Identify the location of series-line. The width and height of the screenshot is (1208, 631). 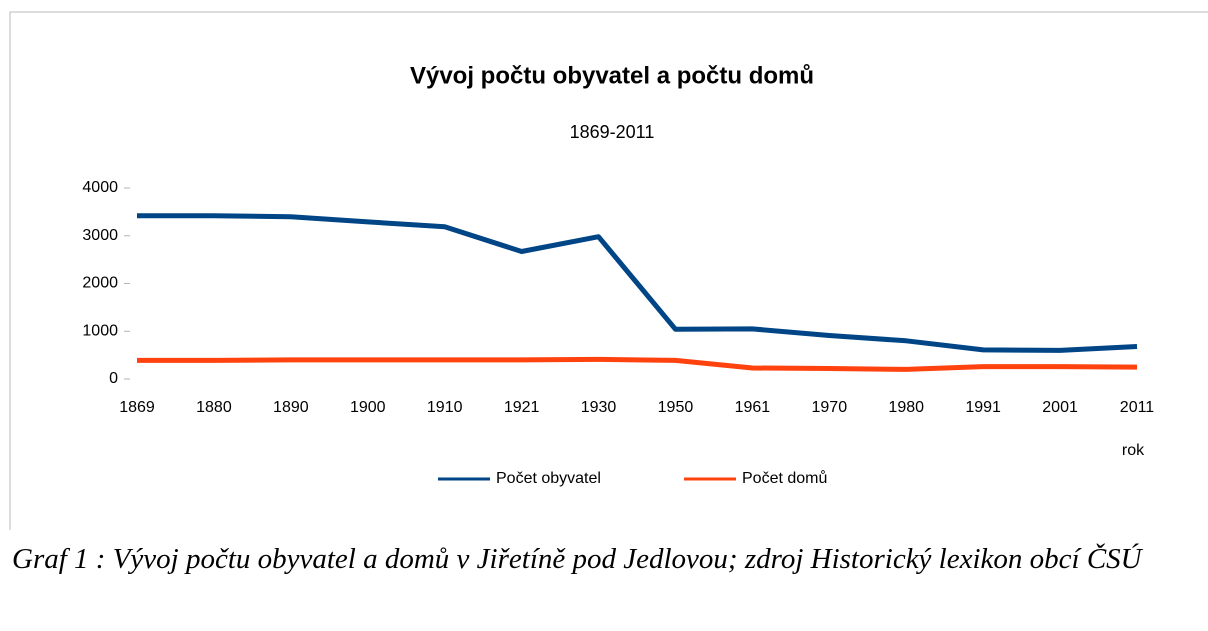
(637, 364).